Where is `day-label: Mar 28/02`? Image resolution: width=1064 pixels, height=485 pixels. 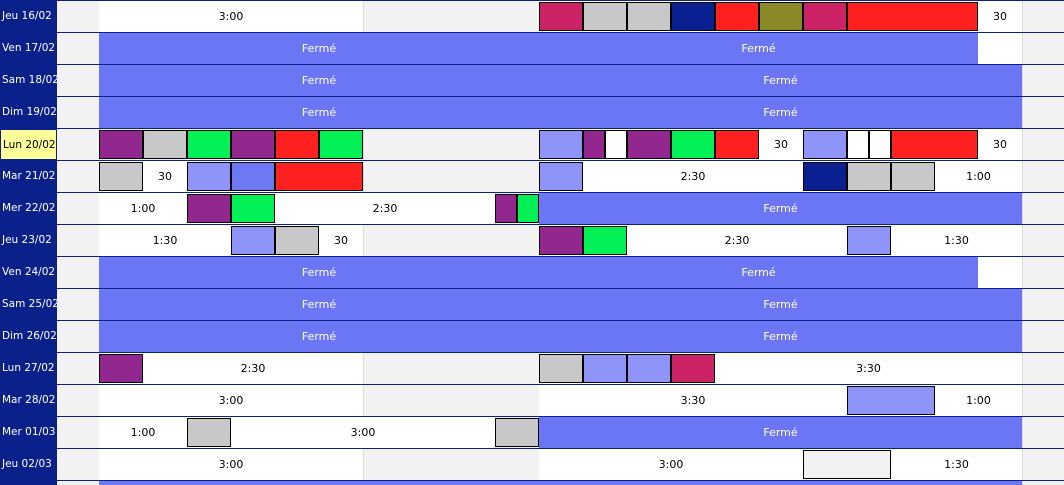
day-label: Mar 28/02 is located at coordinates (29, 400).